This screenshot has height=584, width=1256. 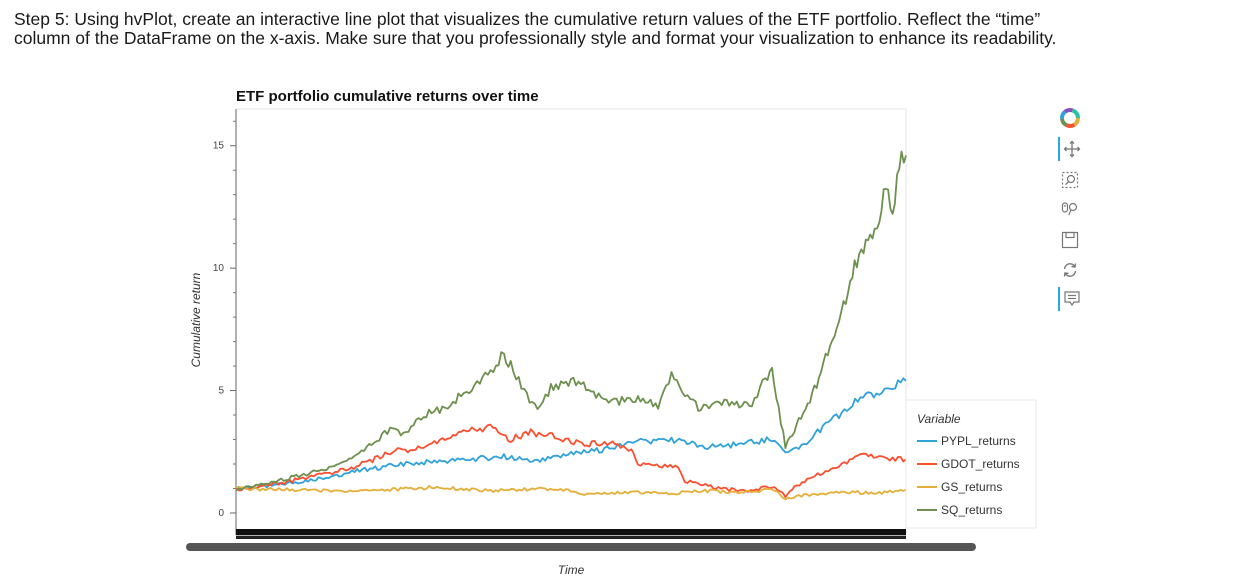 I want to click on series-line-gs-returns, so click(x=571, y=493).